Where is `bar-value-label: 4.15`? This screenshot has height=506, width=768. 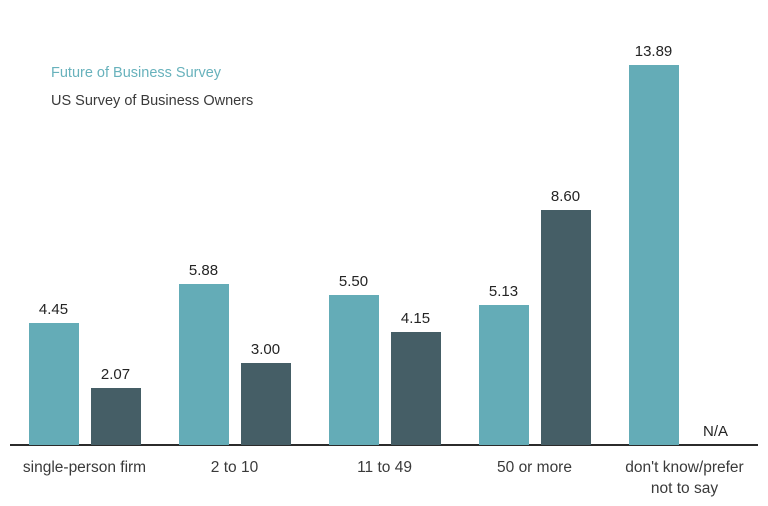 bar-value-label: 4.15 is located at coordinates (415, 318).